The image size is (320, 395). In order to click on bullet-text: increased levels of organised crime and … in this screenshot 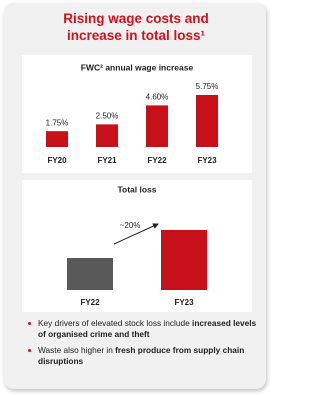, I will do `click(147, 328)`.